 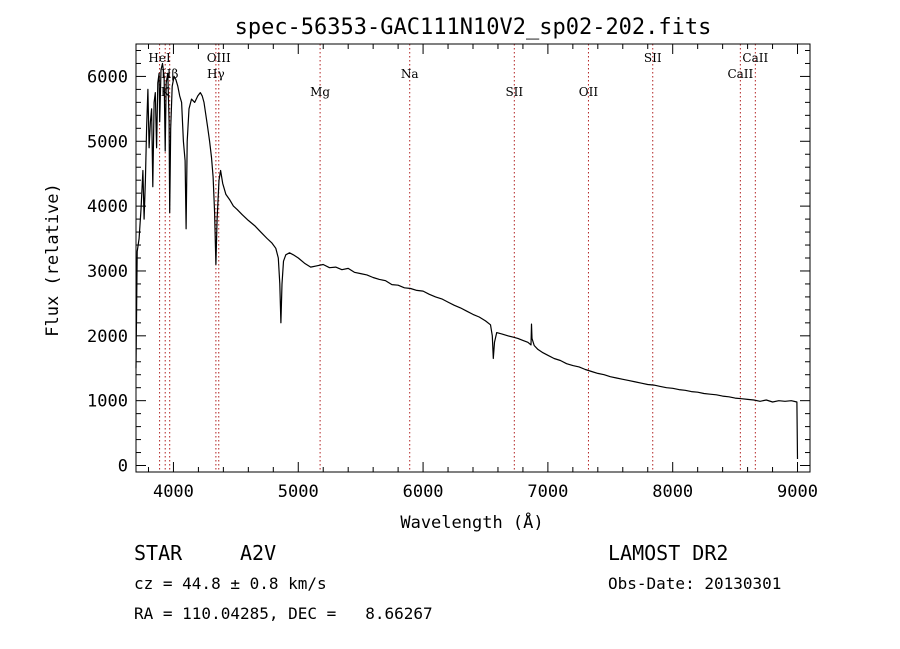 What do you see at coordinates (423, 492) in the screenshot?
I see `x-tick-label: 6000` at bounding box center [423, 492].